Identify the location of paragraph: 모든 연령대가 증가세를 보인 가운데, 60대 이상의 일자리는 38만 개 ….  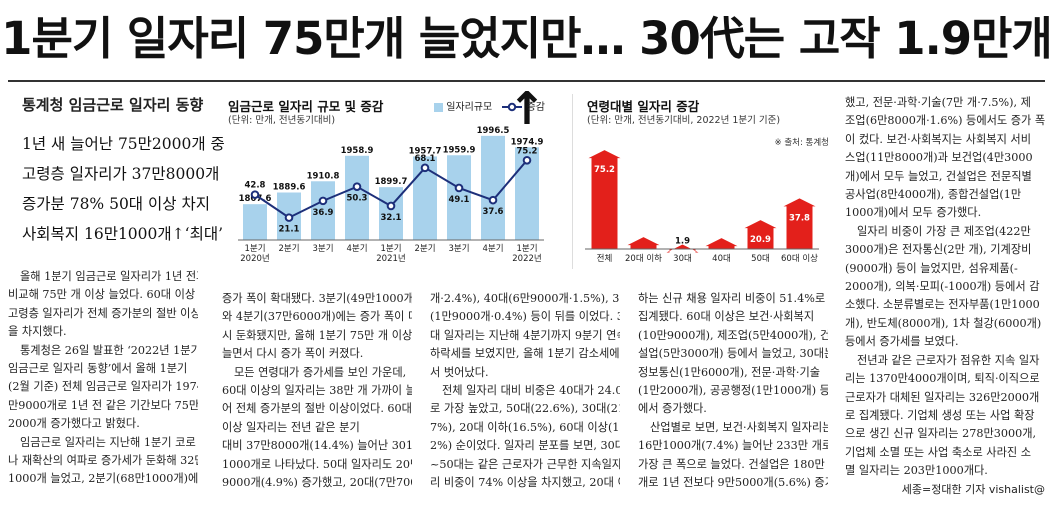
(317, 428).